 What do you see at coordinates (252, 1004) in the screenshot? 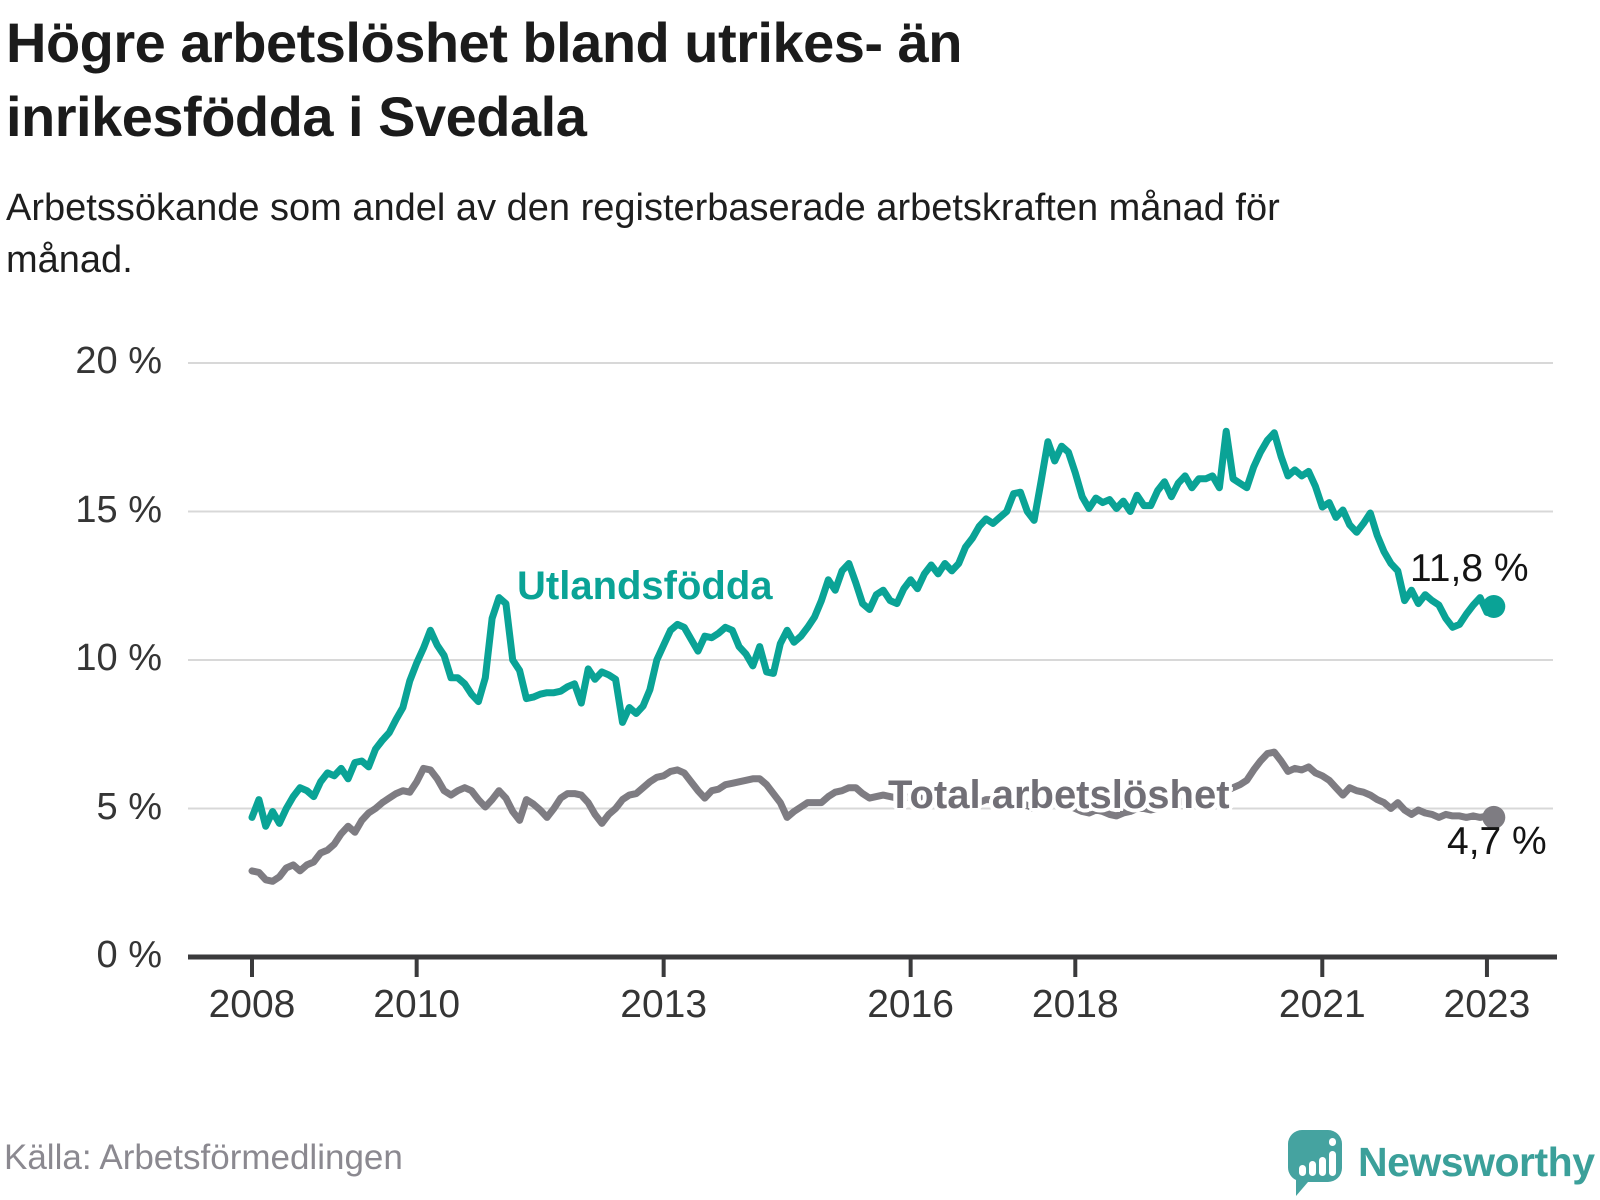
I see `x-axis-tick-label: 2008` at bounding box center [252, 1004].